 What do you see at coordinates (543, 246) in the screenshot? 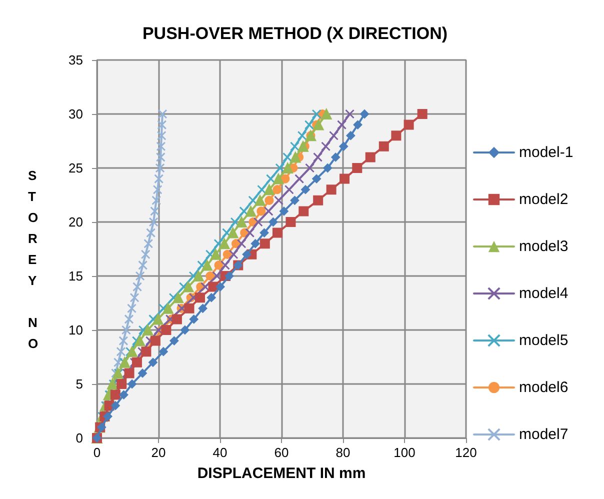
I see `legend-label: model3` at bounding box center [543, 246].